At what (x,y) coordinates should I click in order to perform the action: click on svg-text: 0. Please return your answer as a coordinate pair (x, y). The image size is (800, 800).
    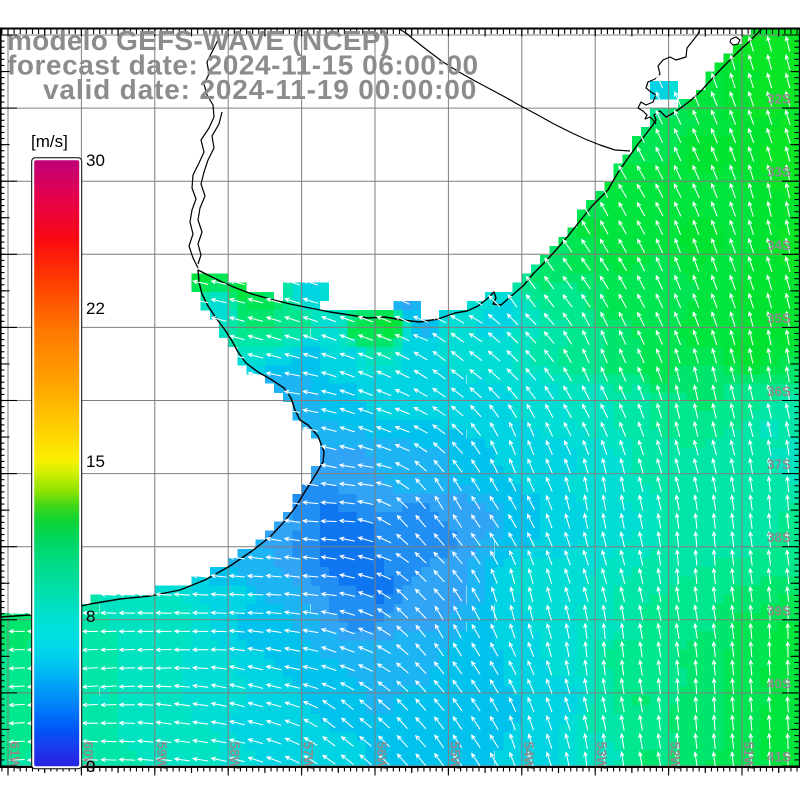
    Looking at the image, I should click on (90, 766).